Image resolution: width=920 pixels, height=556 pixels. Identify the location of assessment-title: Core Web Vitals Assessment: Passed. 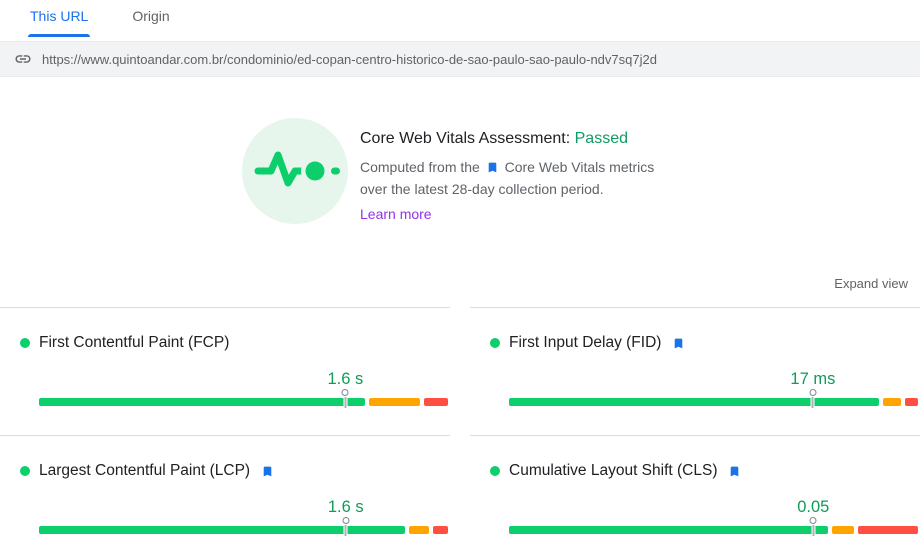
(507, 139).